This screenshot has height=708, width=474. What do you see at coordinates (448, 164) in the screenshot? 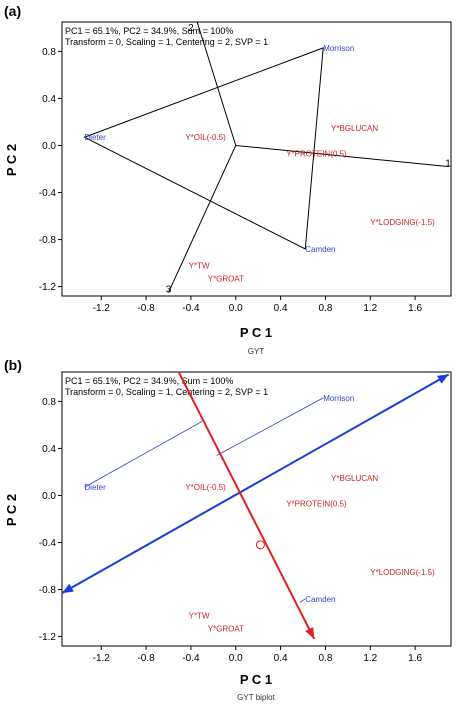
I see `sector-label: 1` at bounding box center [448, 164].